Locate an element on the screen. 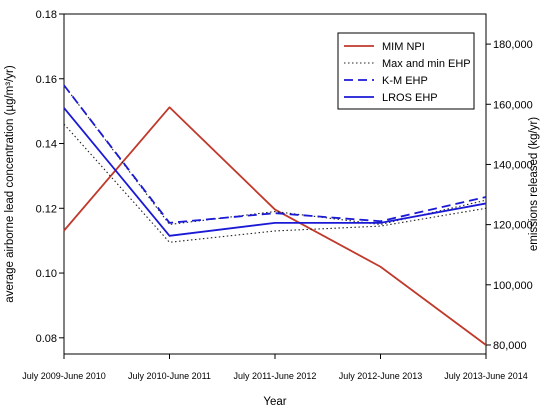  left-y-tick-label: 0.10 is located at coordinates (46, 274).